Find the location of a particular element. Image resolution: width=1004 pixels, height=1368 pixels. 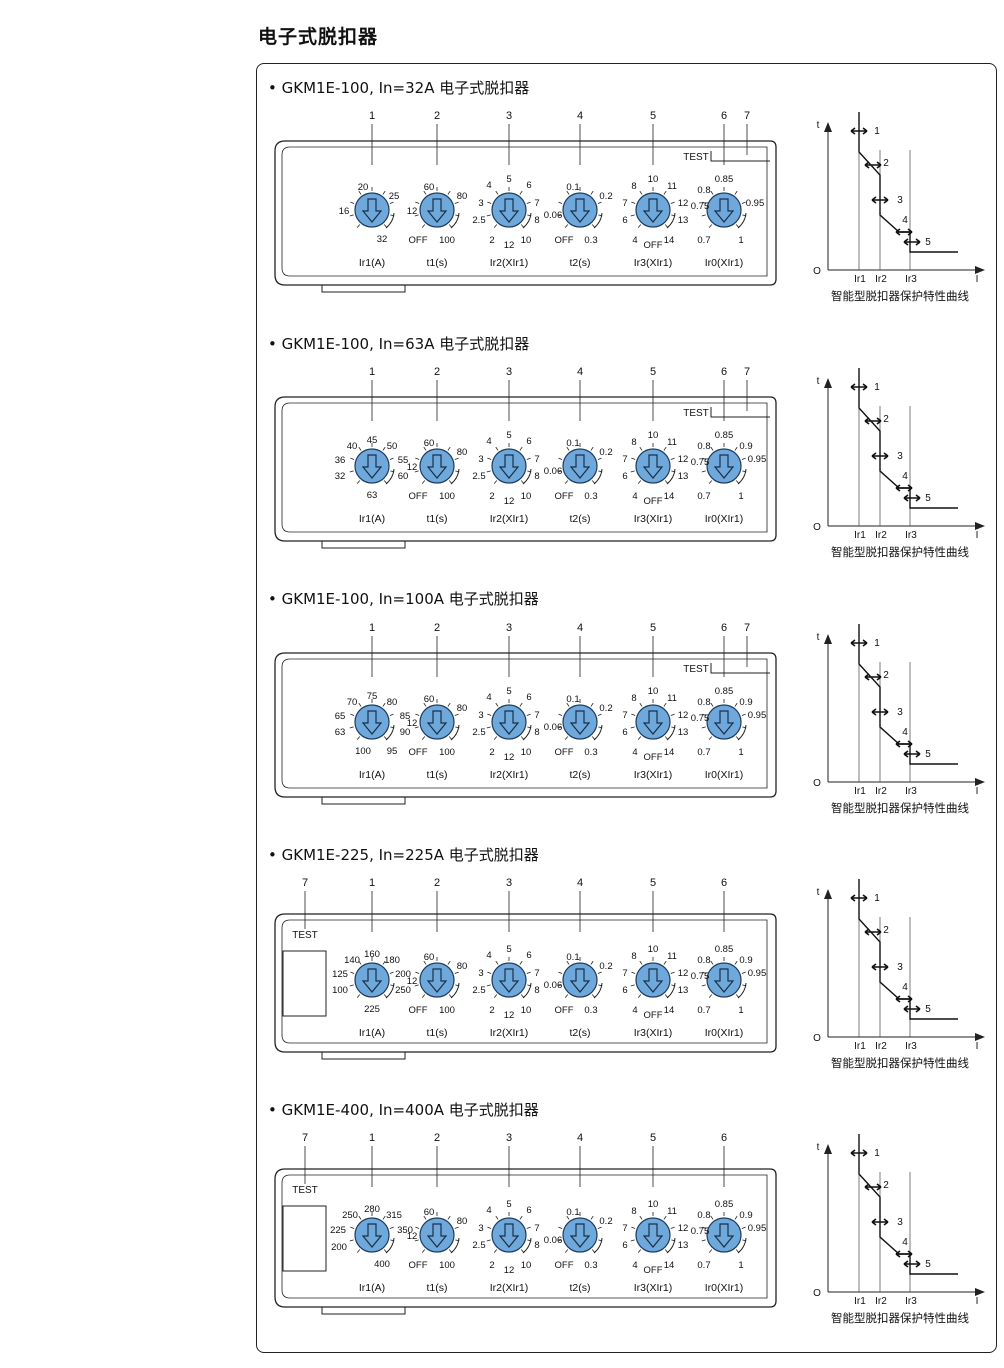

dial-scale-label: 100 is located at coordinates (447, 1010).